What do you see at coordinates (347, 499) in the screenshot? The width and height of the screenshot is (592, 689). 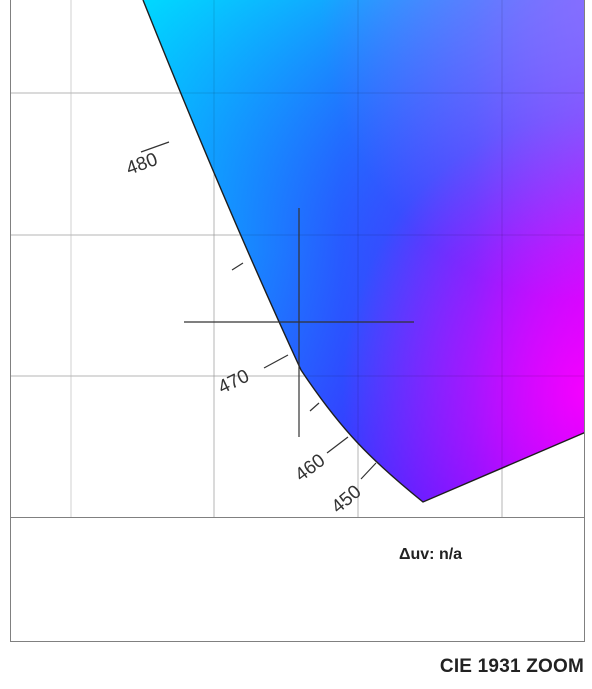 I see `wavelength-label-450: 450` at bounding box center [347, 499].